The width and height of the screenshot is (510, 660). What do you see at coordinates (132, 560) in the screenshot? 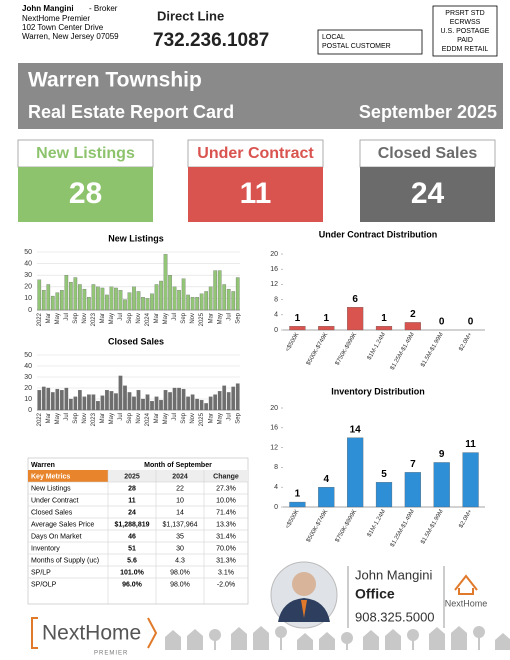
I see `table-cell: 5.6` at bounding box center [132, 560].